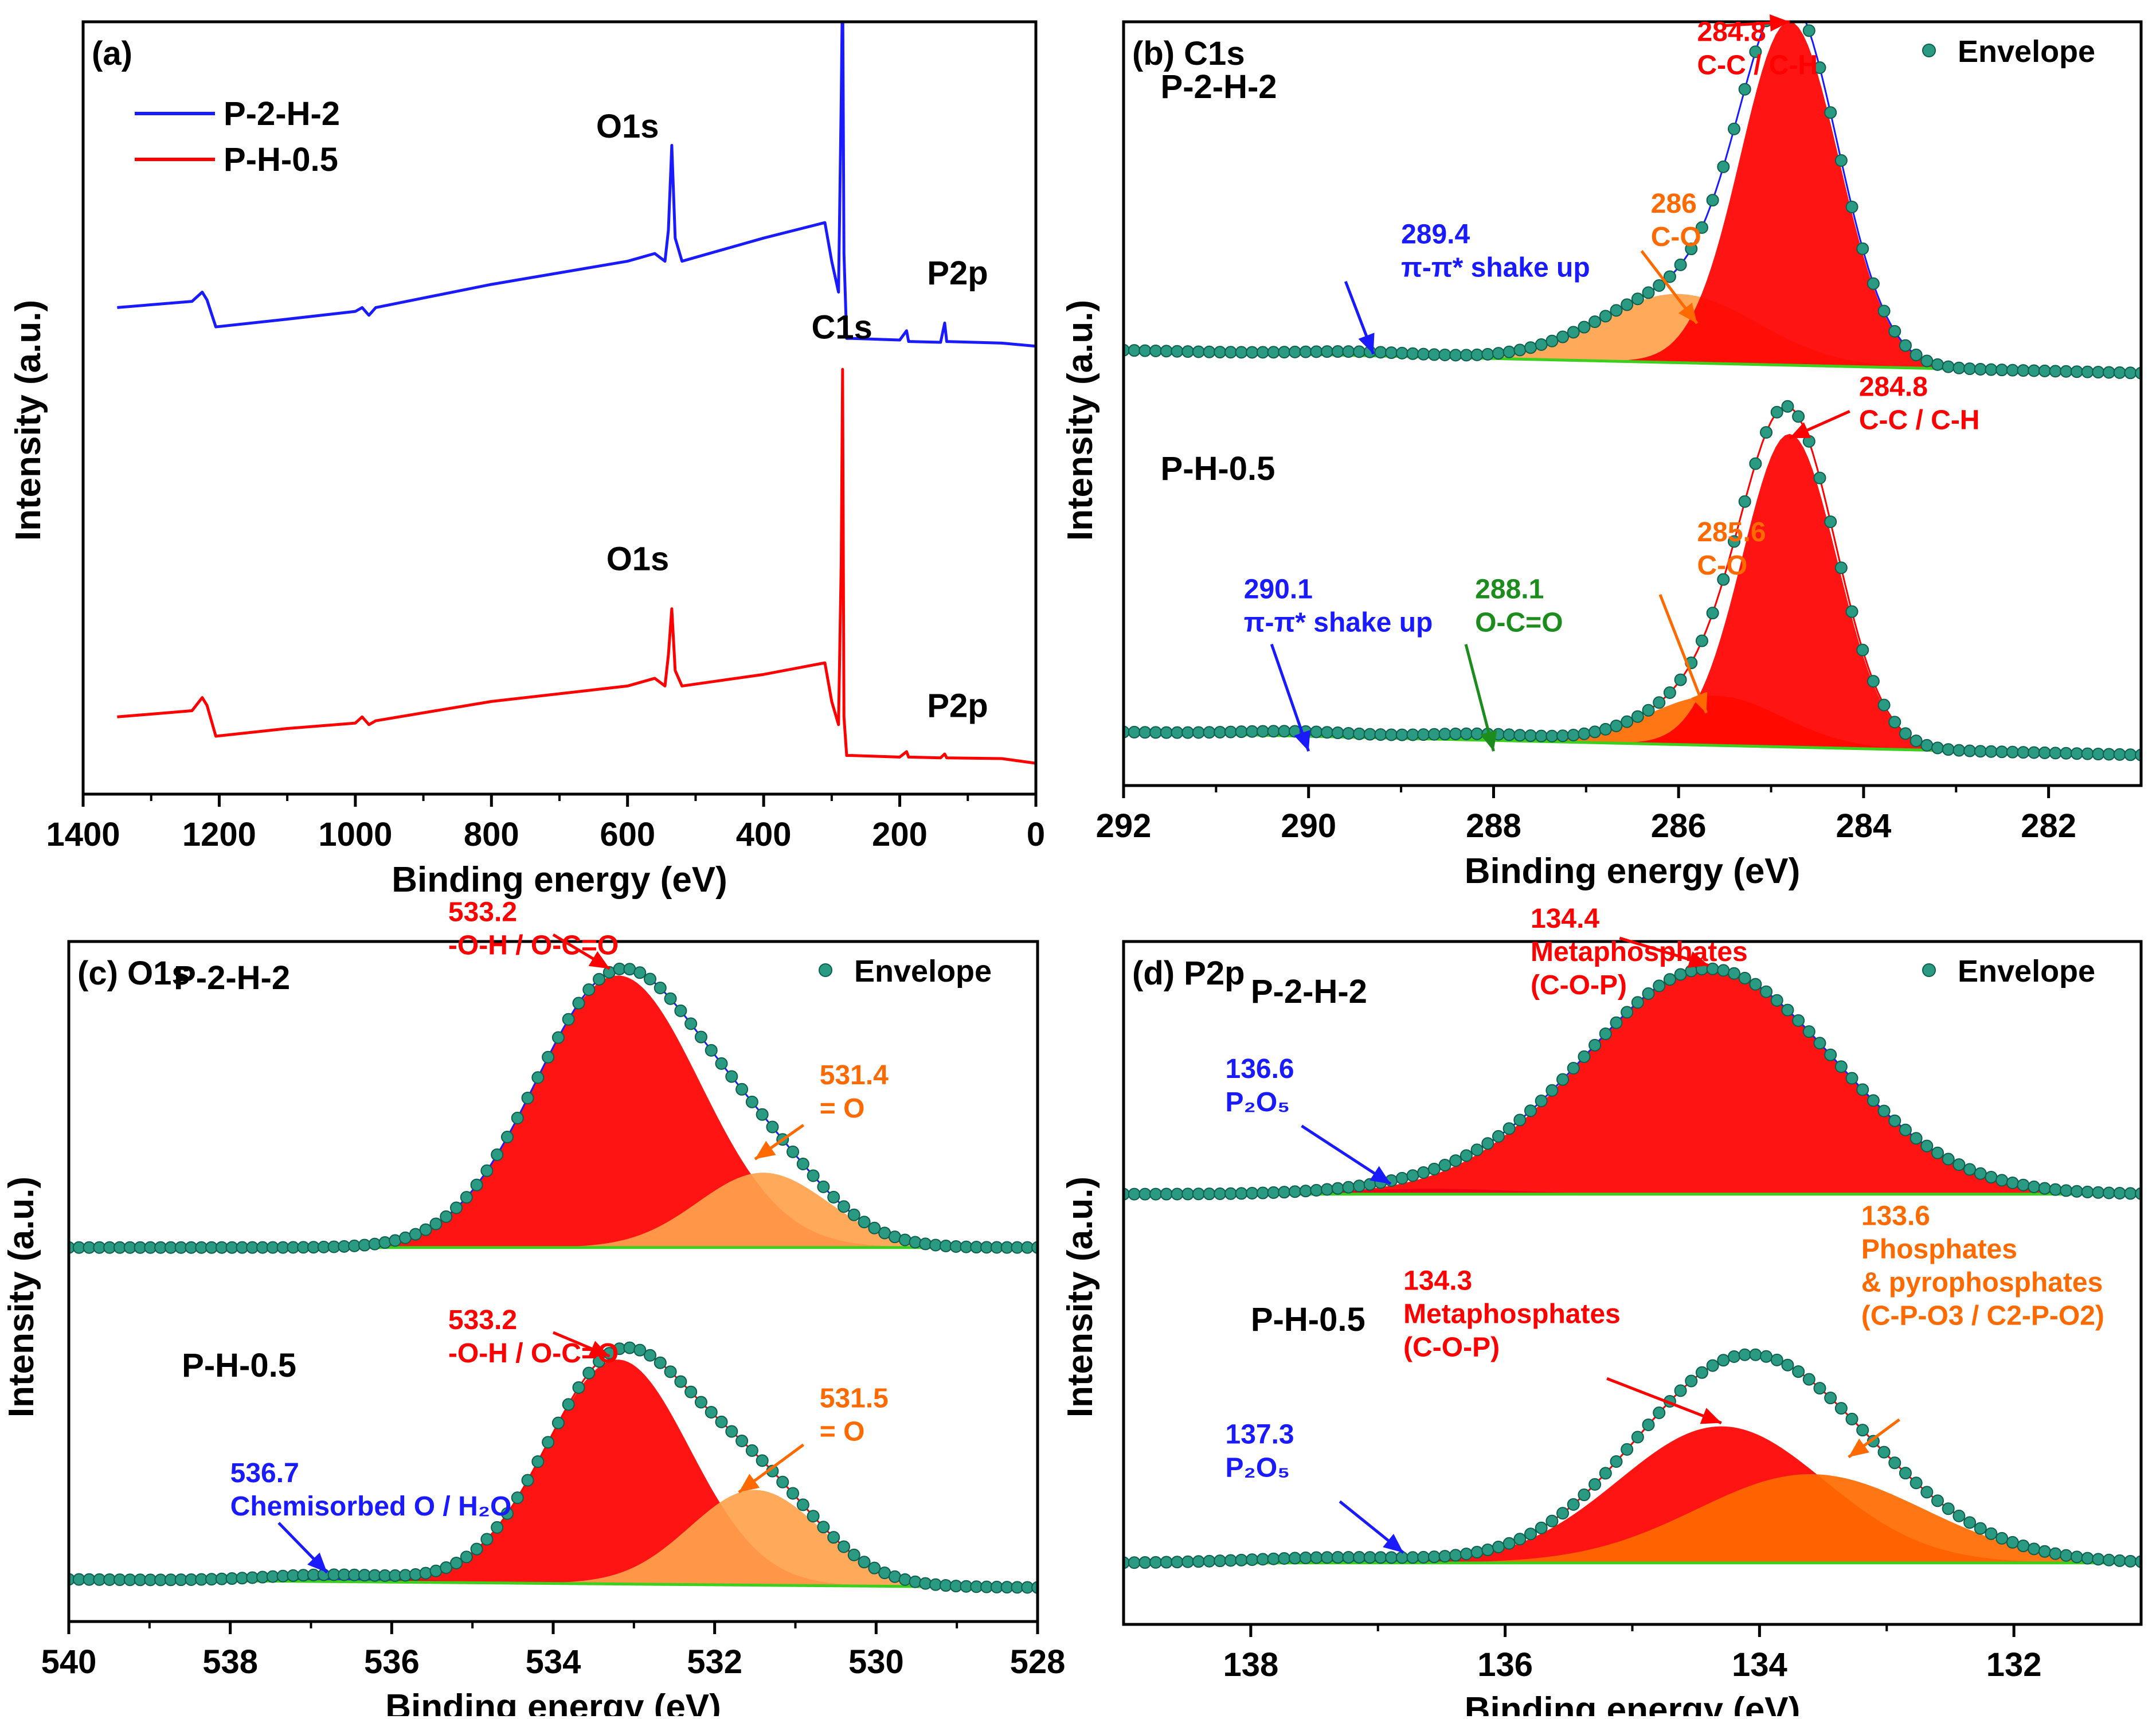  I want to click on annotation-text: C-O, so click(1722, 565).